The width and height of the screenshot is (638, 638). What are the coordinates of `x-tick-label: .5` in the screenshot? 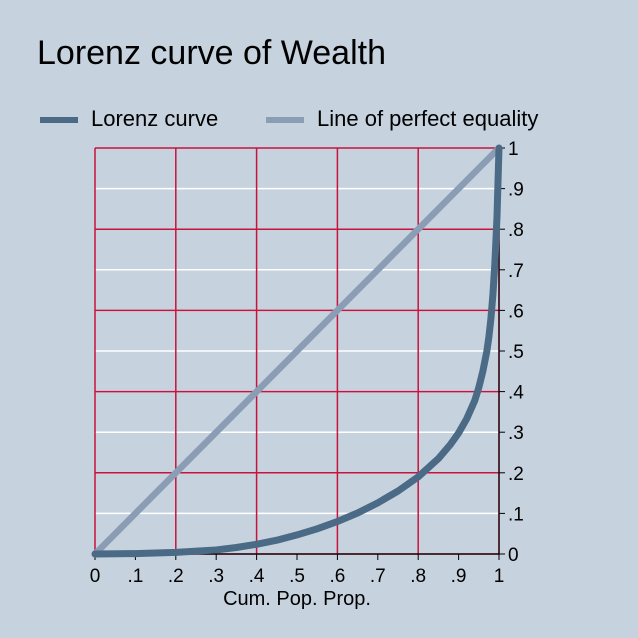 It's located at (297, 576).